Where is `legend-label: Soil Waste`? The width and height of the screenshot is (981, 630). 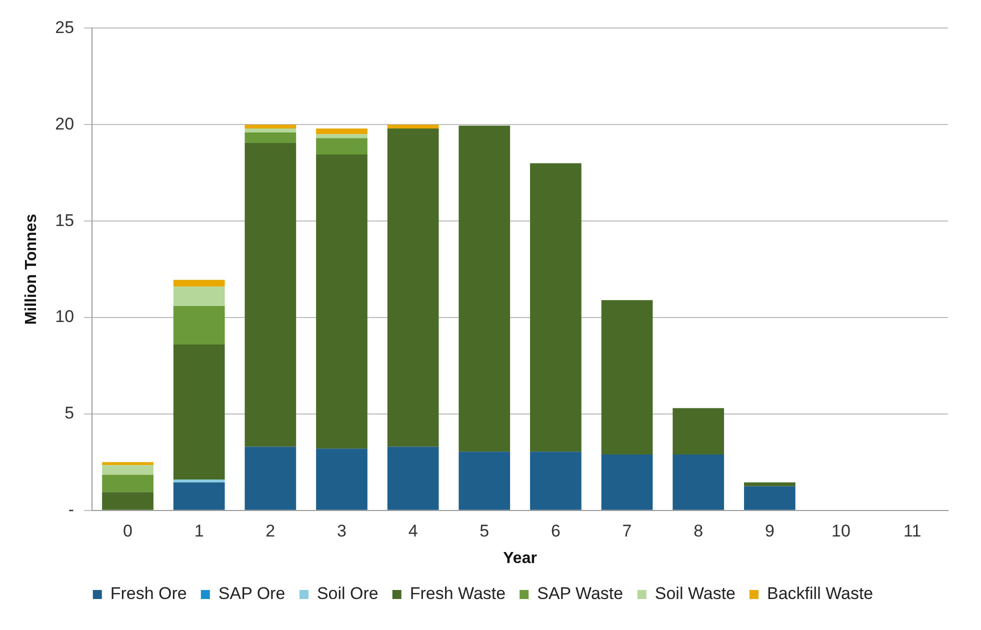 legend-label: Soil Waste is located at coordinates (695, 594).